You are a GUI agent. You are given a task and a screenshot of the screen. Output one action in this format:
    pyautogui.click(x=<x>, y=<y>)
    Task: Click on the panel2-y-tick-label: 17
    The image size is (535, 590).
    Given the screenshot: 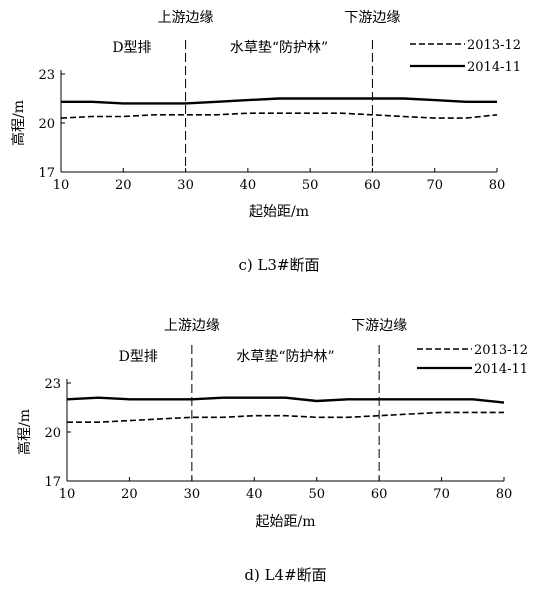 What is the action you would take?
    pyautogui.click(x=52, y=482)
    